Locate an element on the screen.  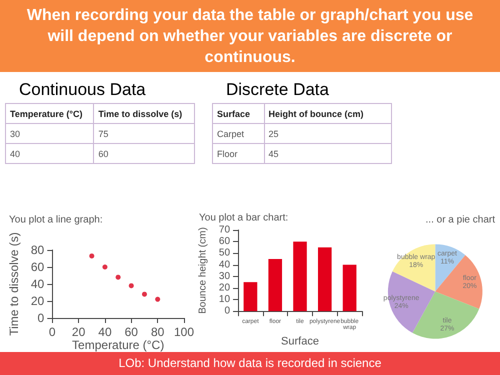
y-tick-label: 0 is located at coordinates (227, 311).